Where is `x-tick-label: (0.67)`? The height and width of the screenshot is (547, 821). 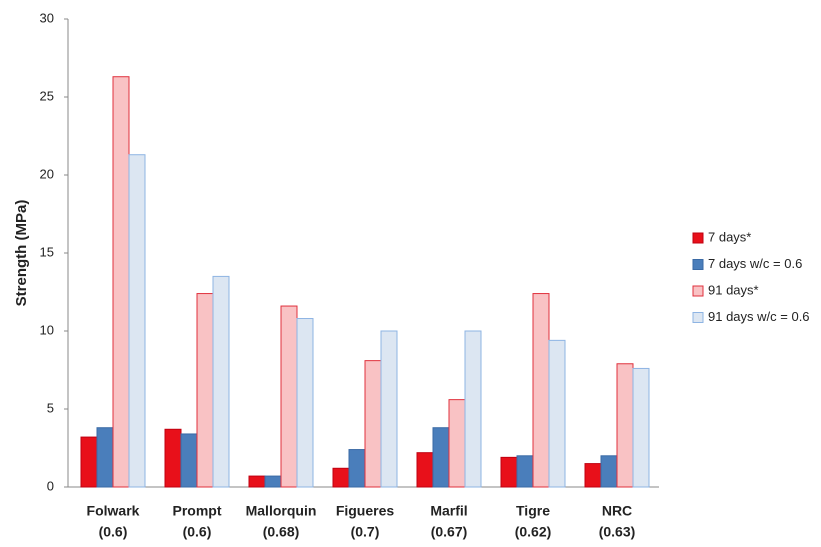
x-tick-label: (0.67) is located at coordinates (449, 532).